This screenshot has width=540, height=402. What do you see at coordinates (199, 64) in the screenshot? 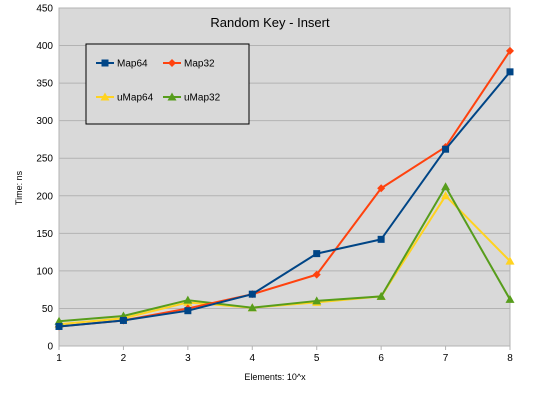
I see `legend-label: Map32` at bounding box center [199, 64].